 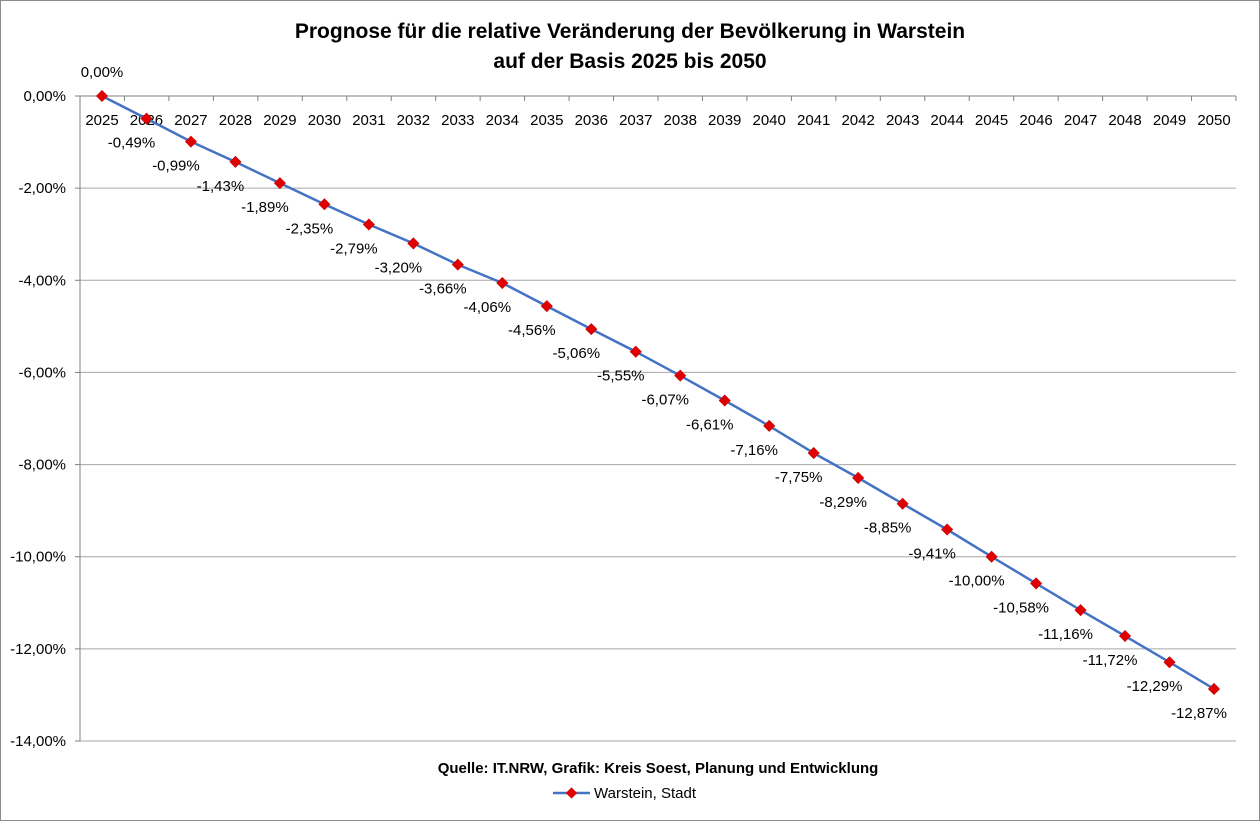 I want to click on x-tick-label: 2041, so click(x=813, y=120).